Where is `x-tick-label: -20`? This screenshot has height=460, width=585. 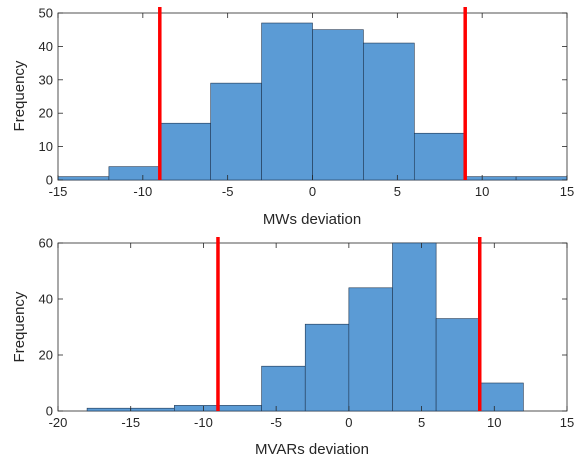
x-tick-label: -20 is located at coordinates (58, 422).